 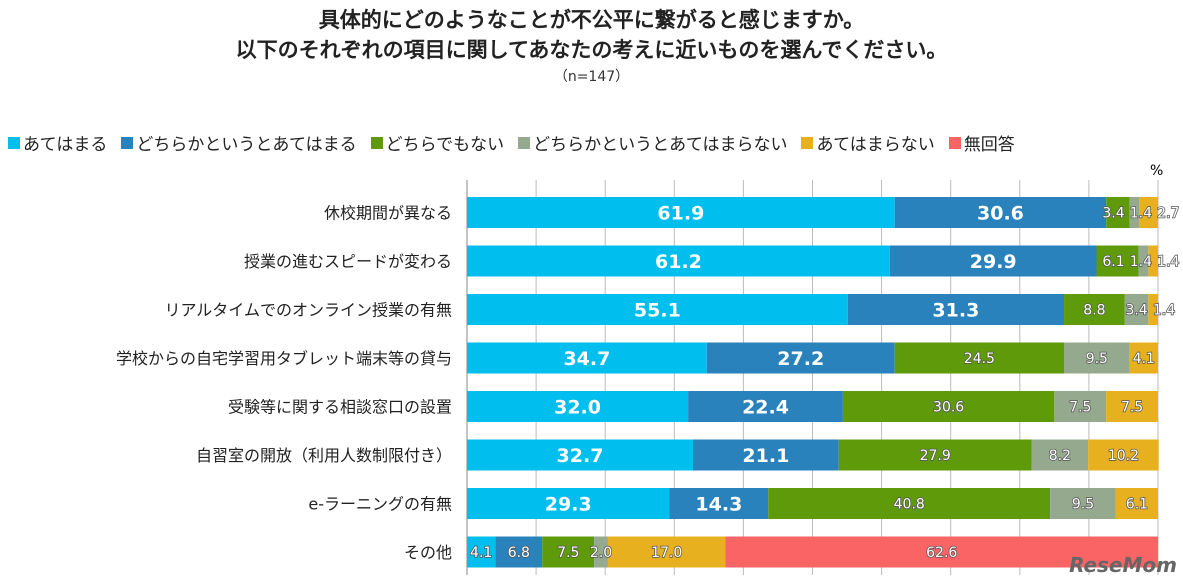 I want to click on data-label: 29.9, so click(x=993, y=262).